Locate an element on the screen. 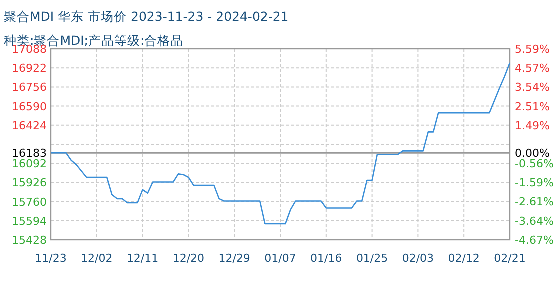 This screenshot has width=560, height=300. x-tick-label: 02/03 is located at coordinates (418, 258).